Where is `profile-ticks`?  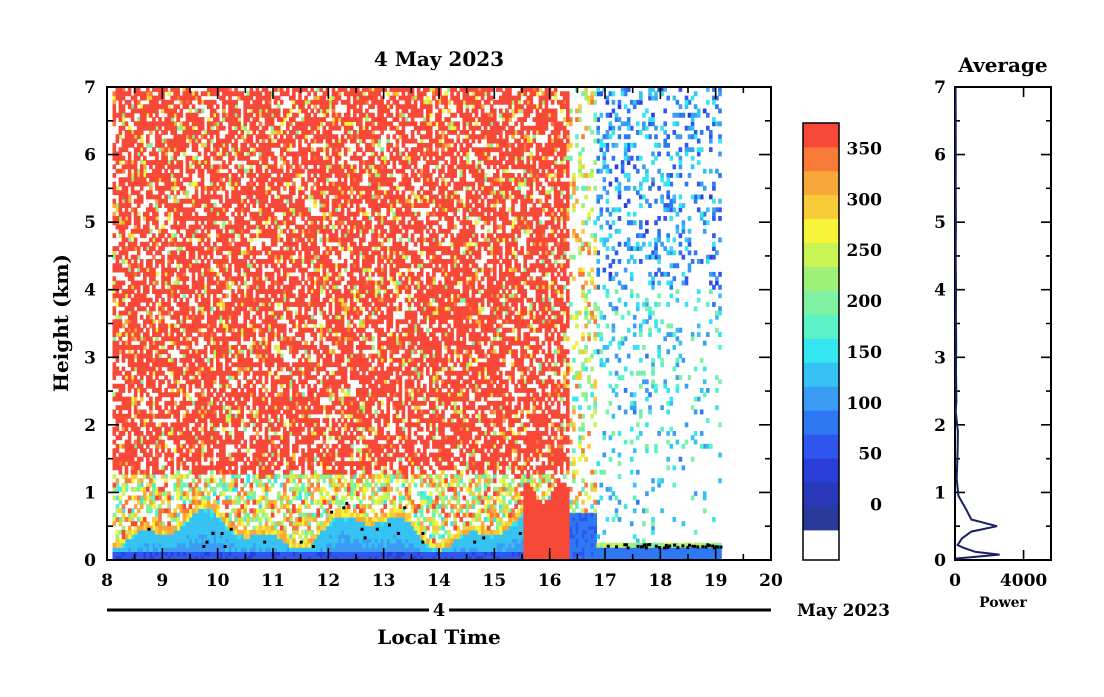
profile-ticks is located at coordinates (1002, 323).